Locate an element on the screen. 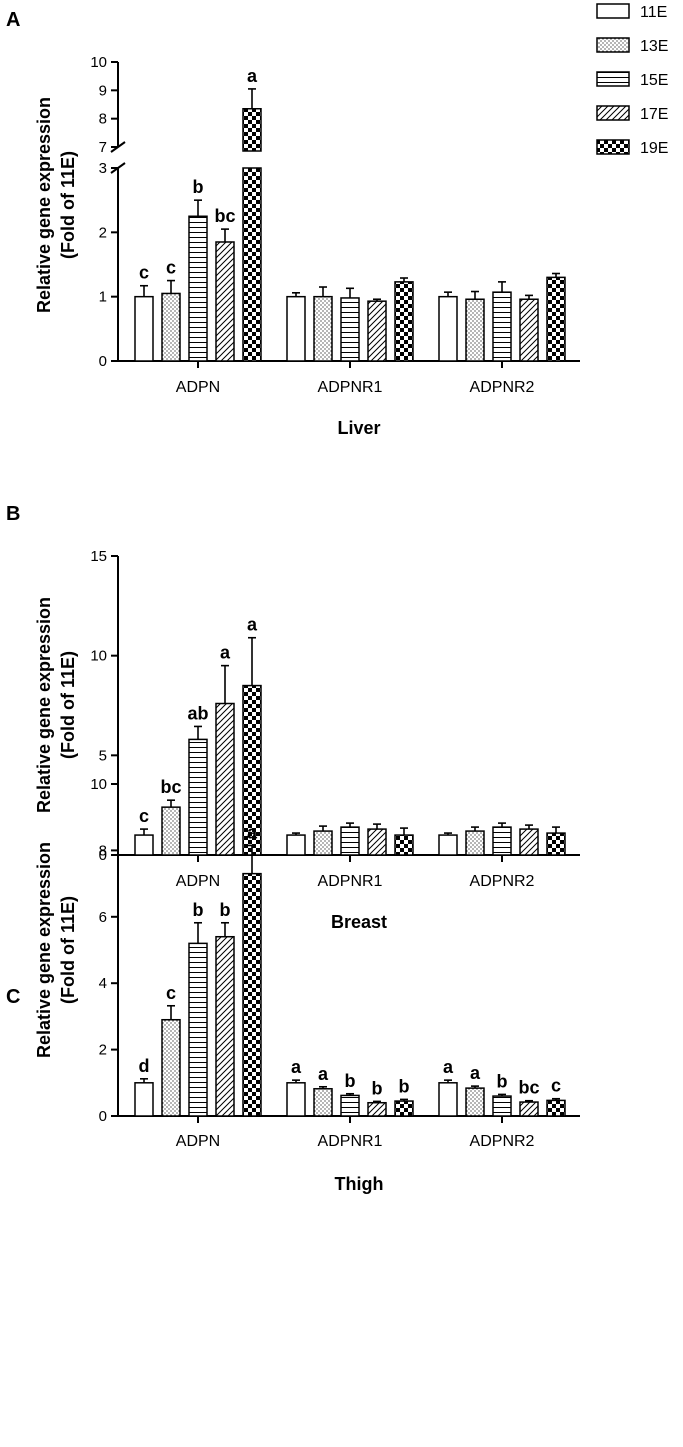  y-tick-label: 4 is located at coordinates (103, 983).